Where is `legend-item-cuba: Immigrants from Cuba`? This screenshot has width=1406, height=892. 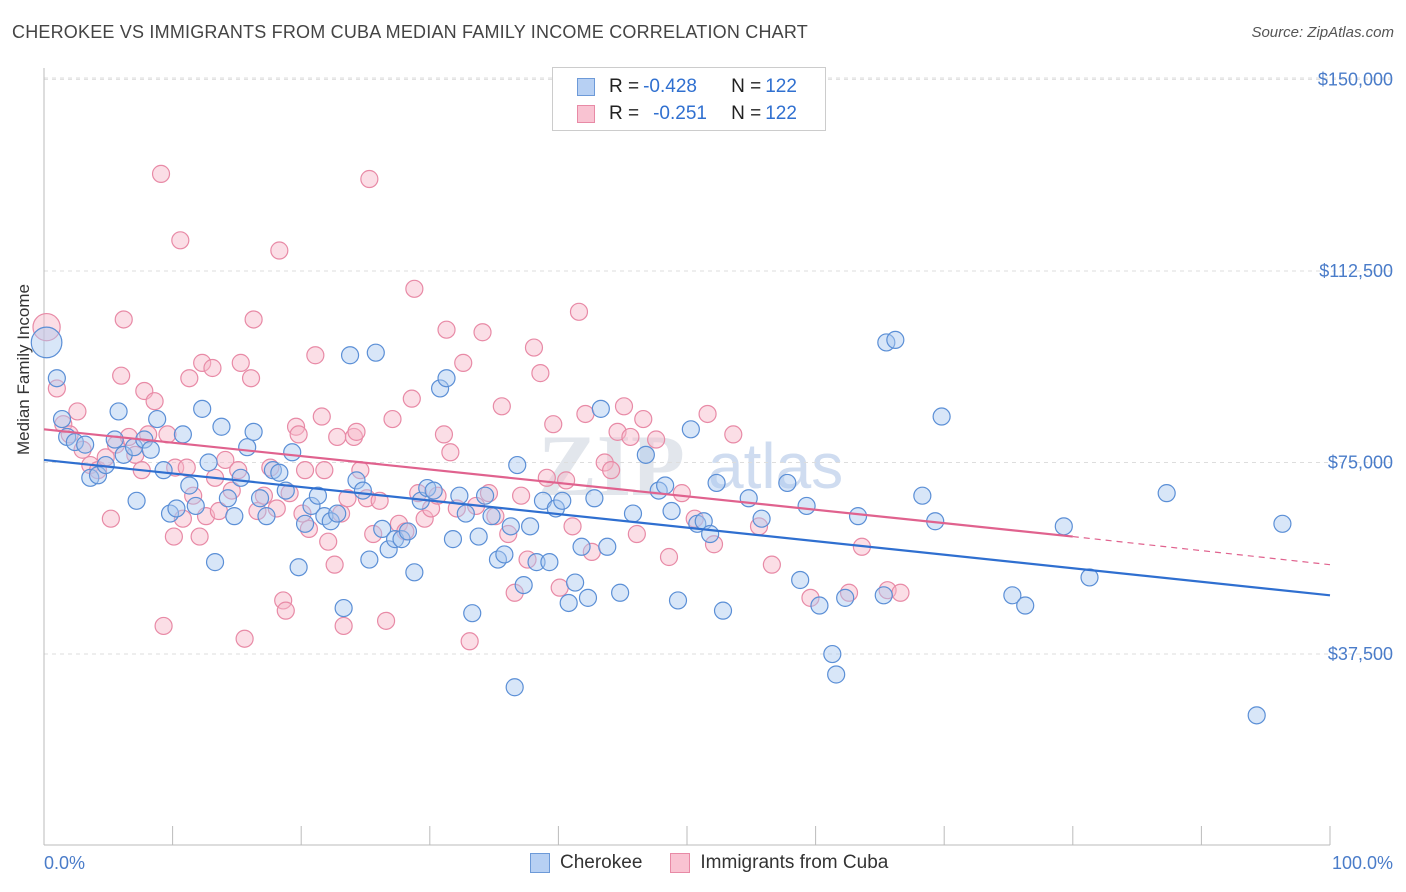
legend-item-cuba: Immigrants from Cuba is located at coordinates (779, 863).